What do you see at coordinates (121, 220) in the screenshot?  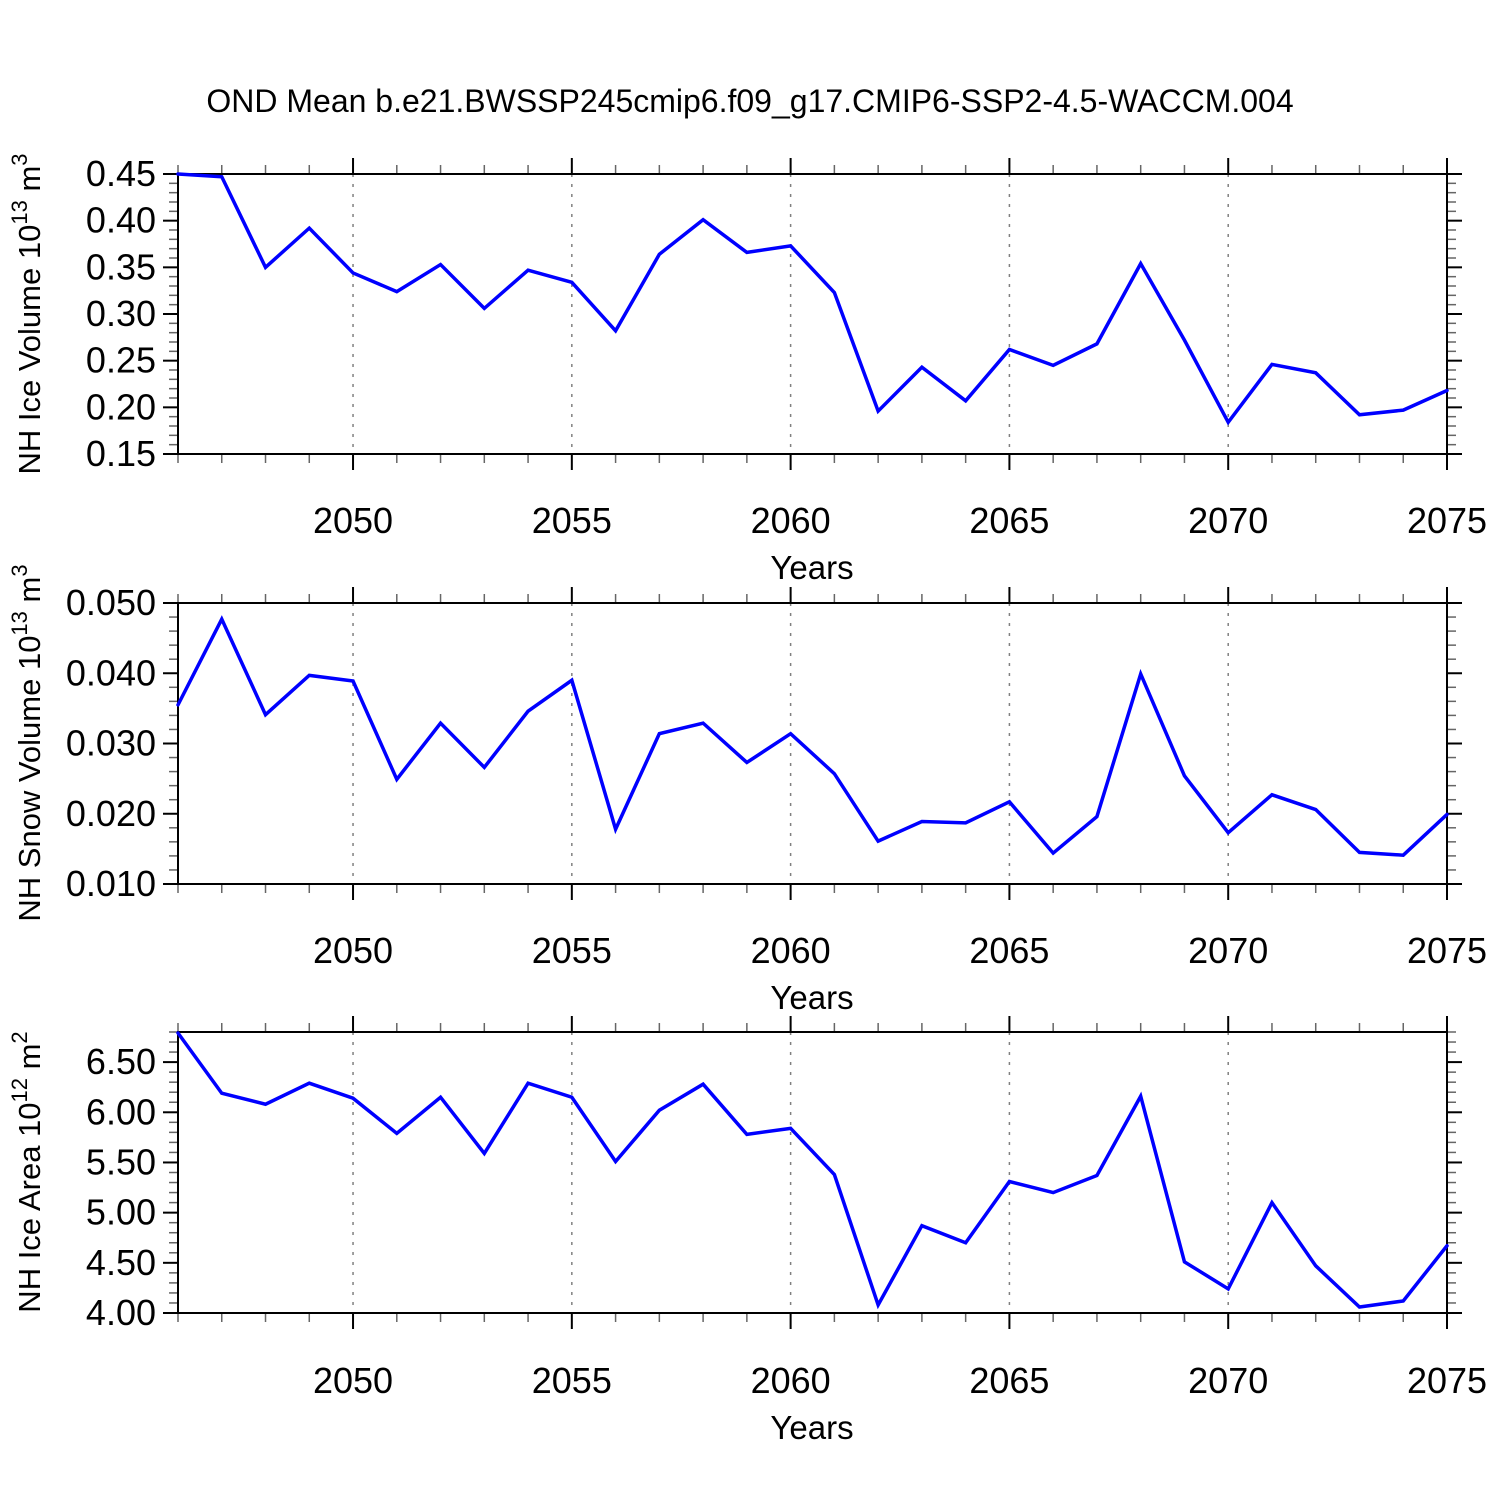 I see `y-tick-label: 0.40` at bounding box center [121, 220].